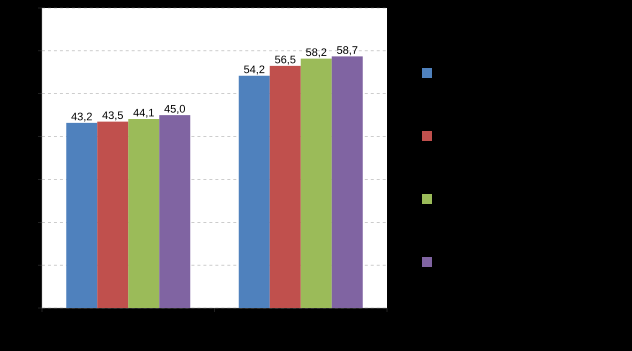  I want to click on data-label: 43,2, so click(81, 117).